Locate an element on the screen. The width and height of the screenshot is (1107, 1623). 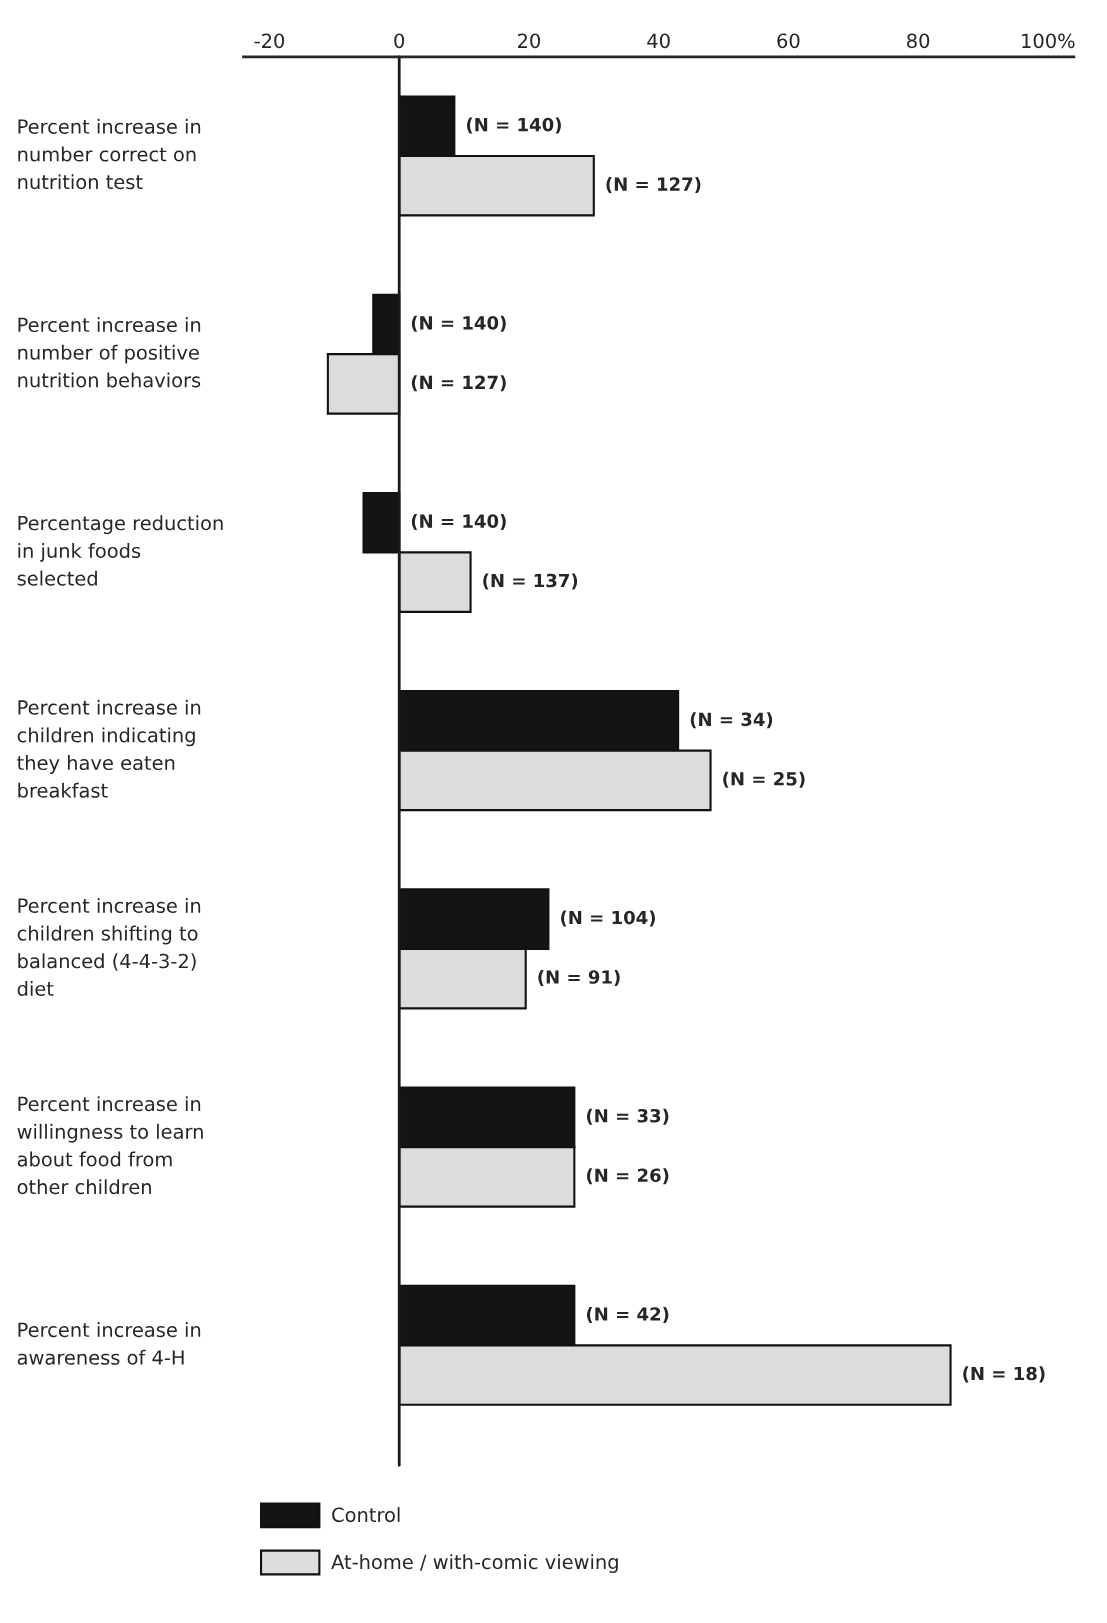
y-tick-label: Percent increase in number of positive nutrition behaviors is located at coordinates (109, 352).